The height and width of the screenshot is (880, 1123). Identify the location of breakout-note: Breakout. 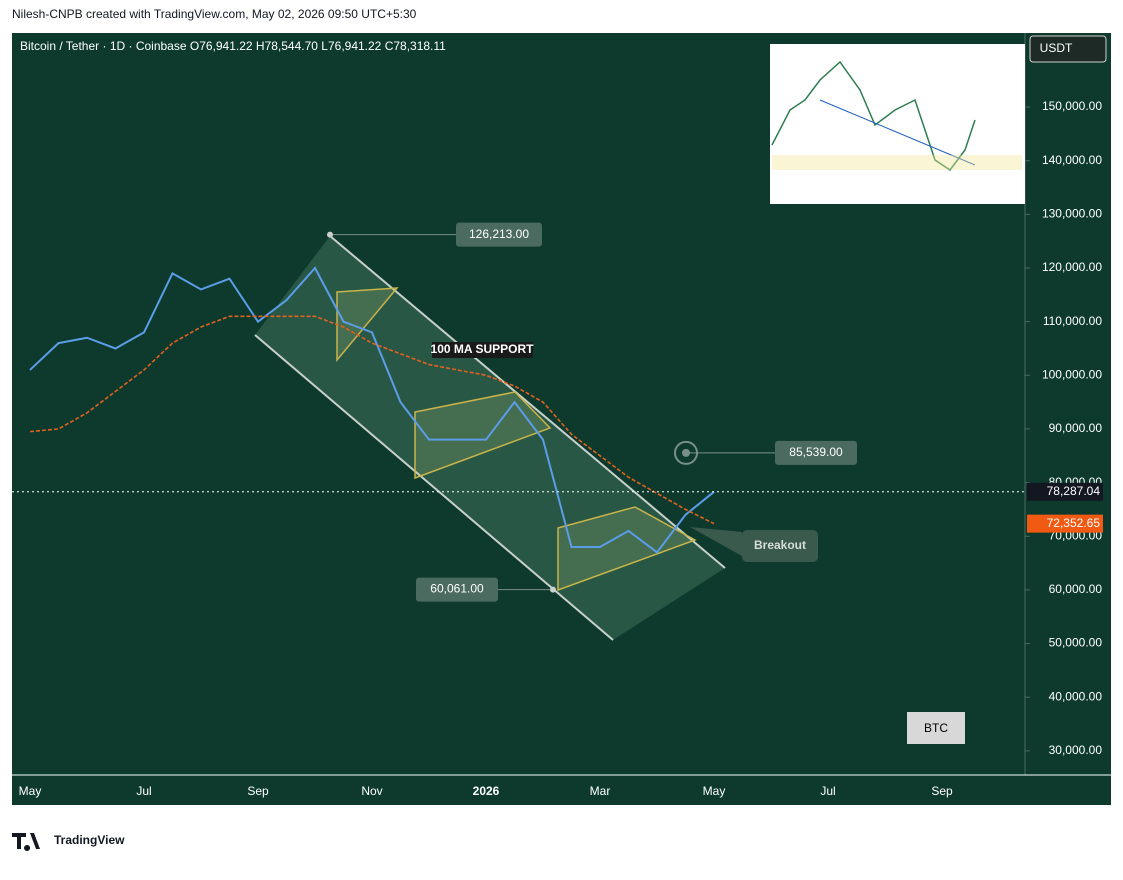
(780, 545).